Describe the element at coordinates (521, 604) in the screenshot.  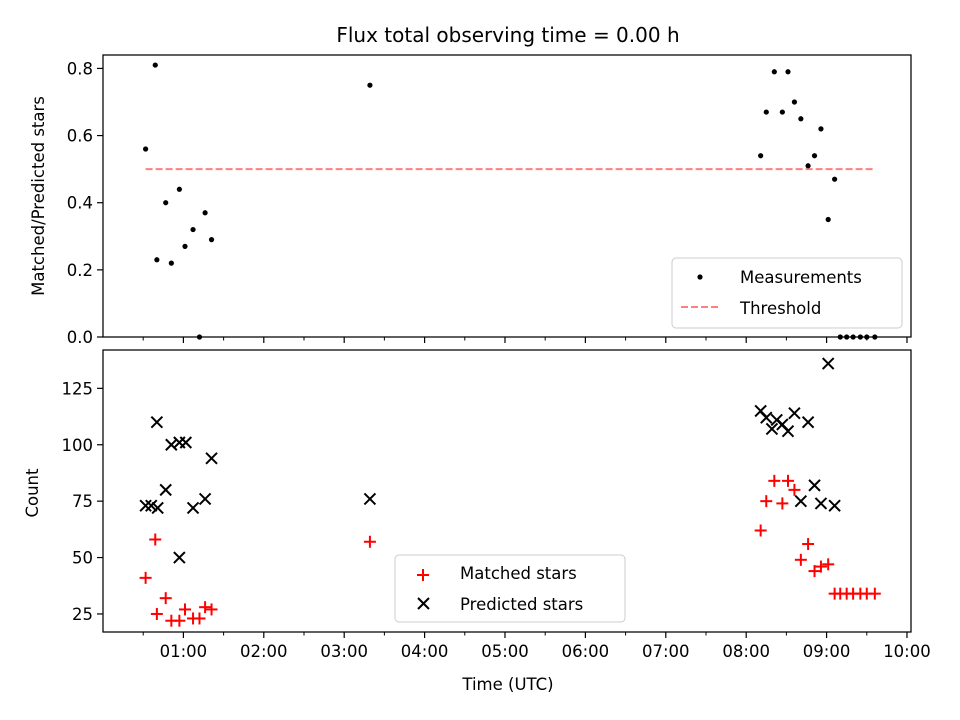
I see `legend-predicted-label: Predicted stars` at that location.